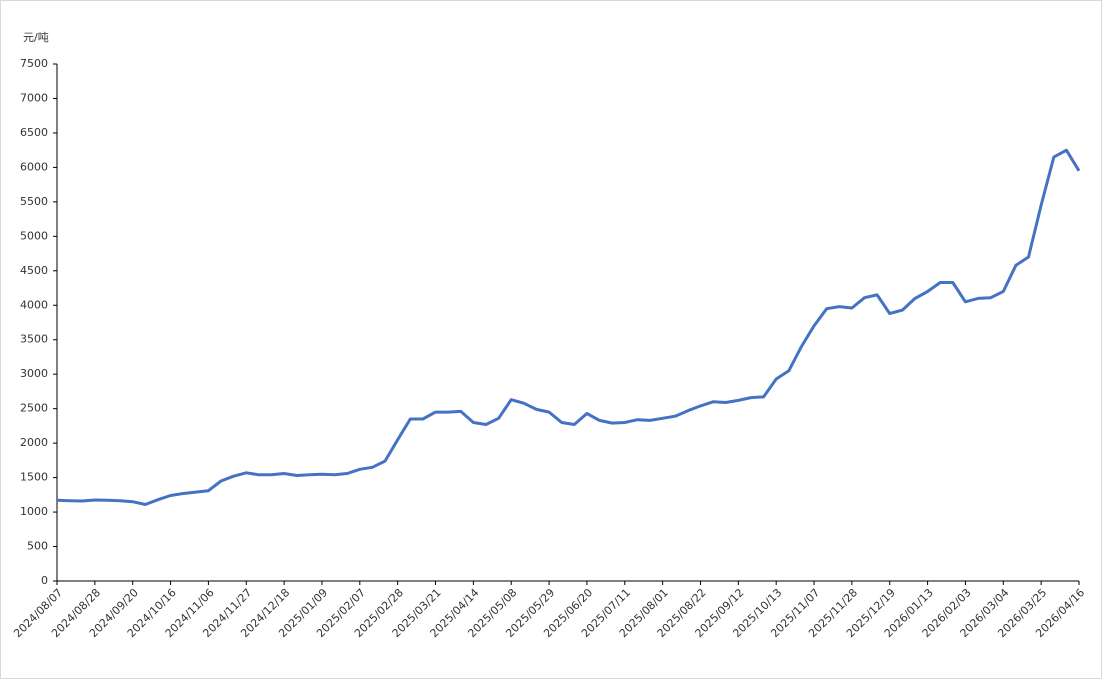 The height and width of the screenshot is (679, 1102). What do you see at coordinates (37, 546) in the screenshot?
I see `y-tick-label: 500` at bounding box center [37, 546].